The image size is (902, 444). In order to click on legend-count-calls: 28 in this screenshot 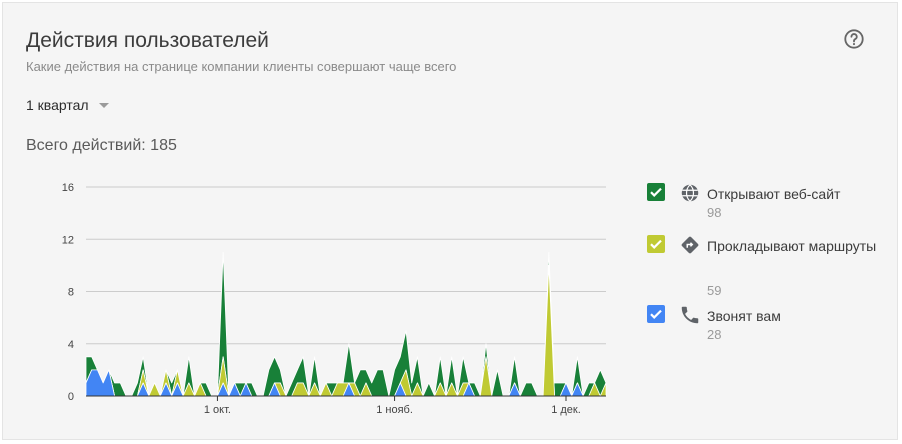, I will do `click(714, 334)`.